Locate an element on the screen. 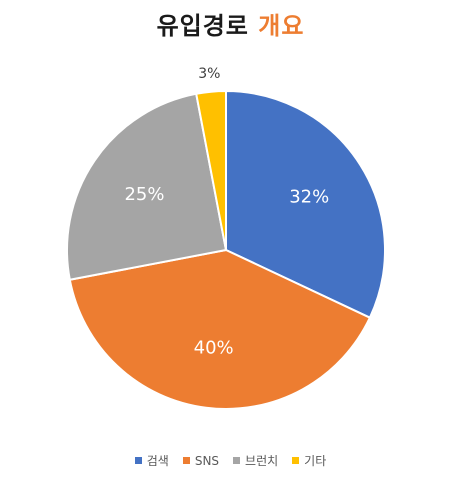 The image size is (461, 477). pie-slice-label-1: 32% is located at coordinates (309, 197).